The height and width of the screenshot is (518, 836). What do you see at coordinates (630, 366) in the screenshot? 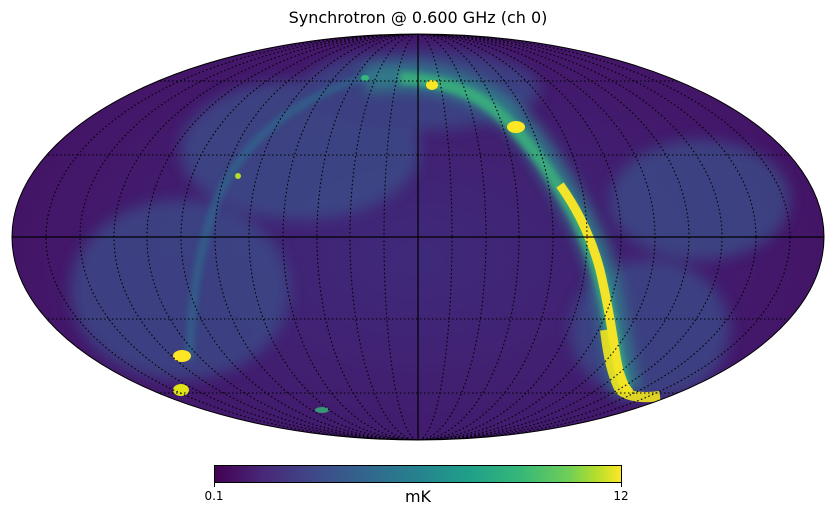
I see `arc-core-lower` at bounding box center [630, 366].